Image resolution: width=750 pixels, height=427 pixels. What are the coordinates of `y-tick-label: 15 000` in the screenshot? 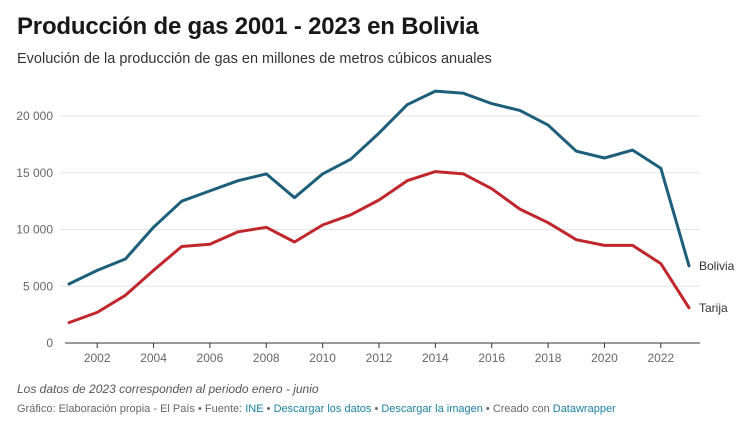 It's located at (34, 173).